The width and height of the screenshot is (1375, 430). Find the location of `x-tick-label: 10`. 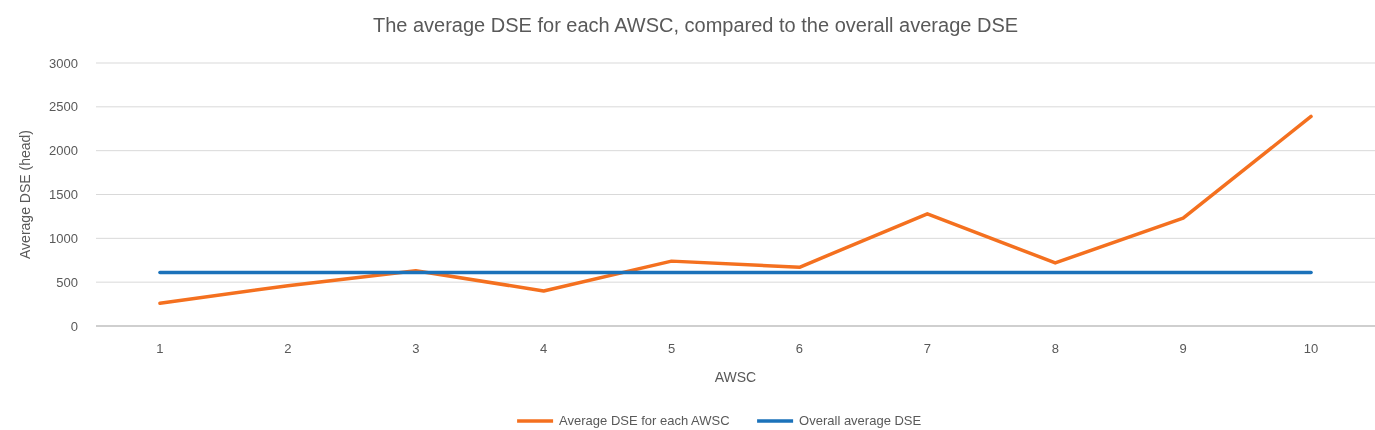

x-tick-label: 10 is located at coordinates (1311, 348).